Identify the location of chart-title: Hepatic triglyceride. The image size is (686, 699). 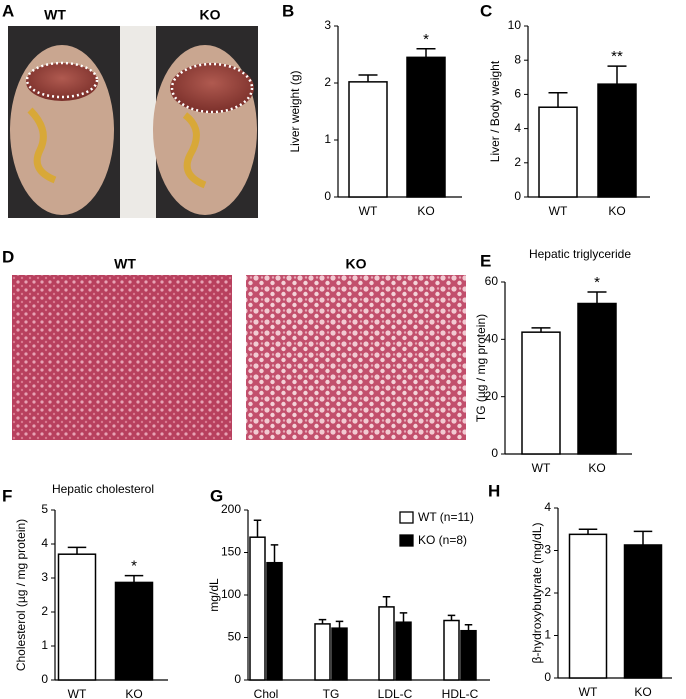
(580, 254).